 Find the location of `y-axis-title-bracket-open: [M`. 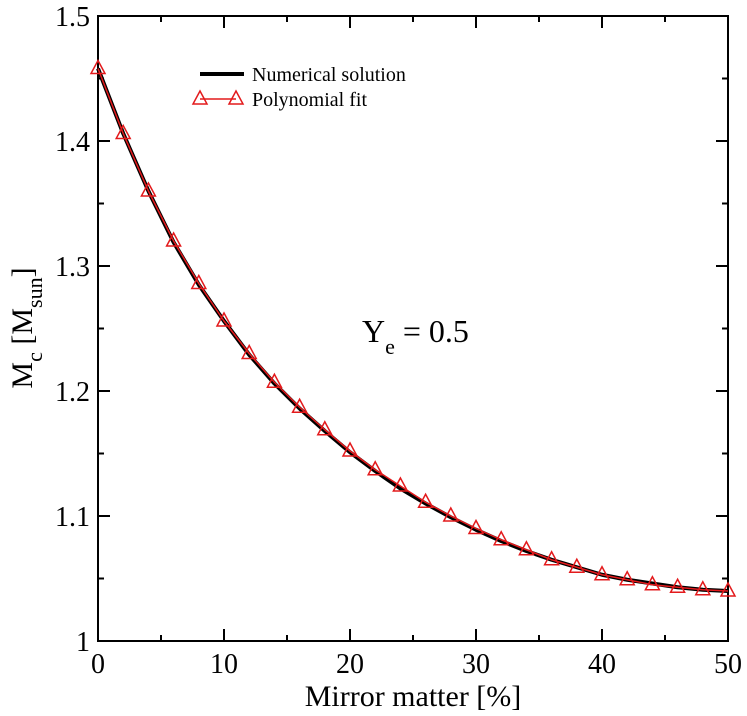

y-axis-title-bracket-open: [M is located at coordinates (22, 330).